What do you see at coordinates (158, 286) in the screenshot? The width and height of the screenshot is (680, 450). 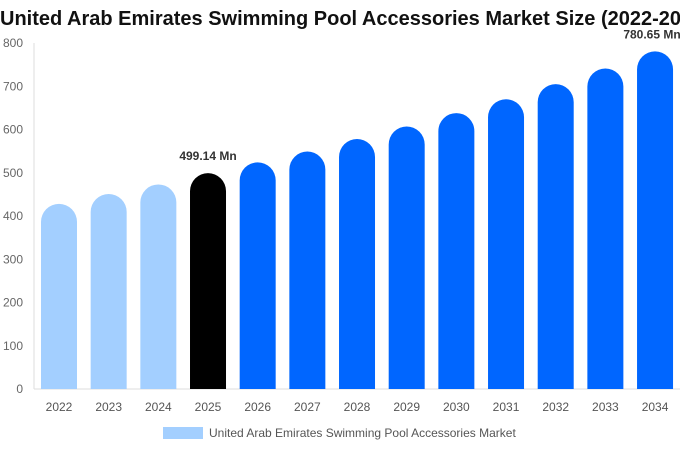 I see `bar-2024` at bounding box center [158, 286].